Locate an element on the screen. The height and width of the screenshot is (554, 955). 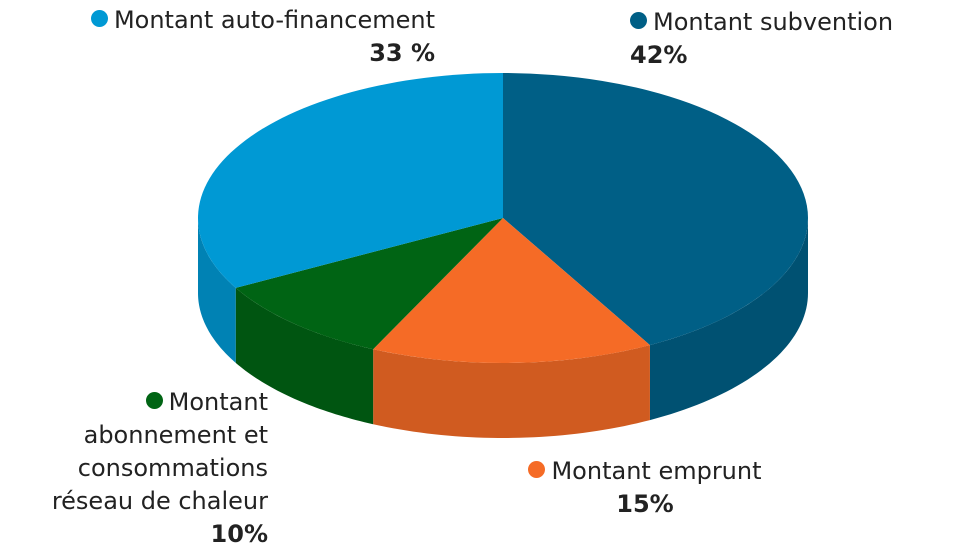
legend-text: Montant auto-financement is located at coordinates (274, 20).